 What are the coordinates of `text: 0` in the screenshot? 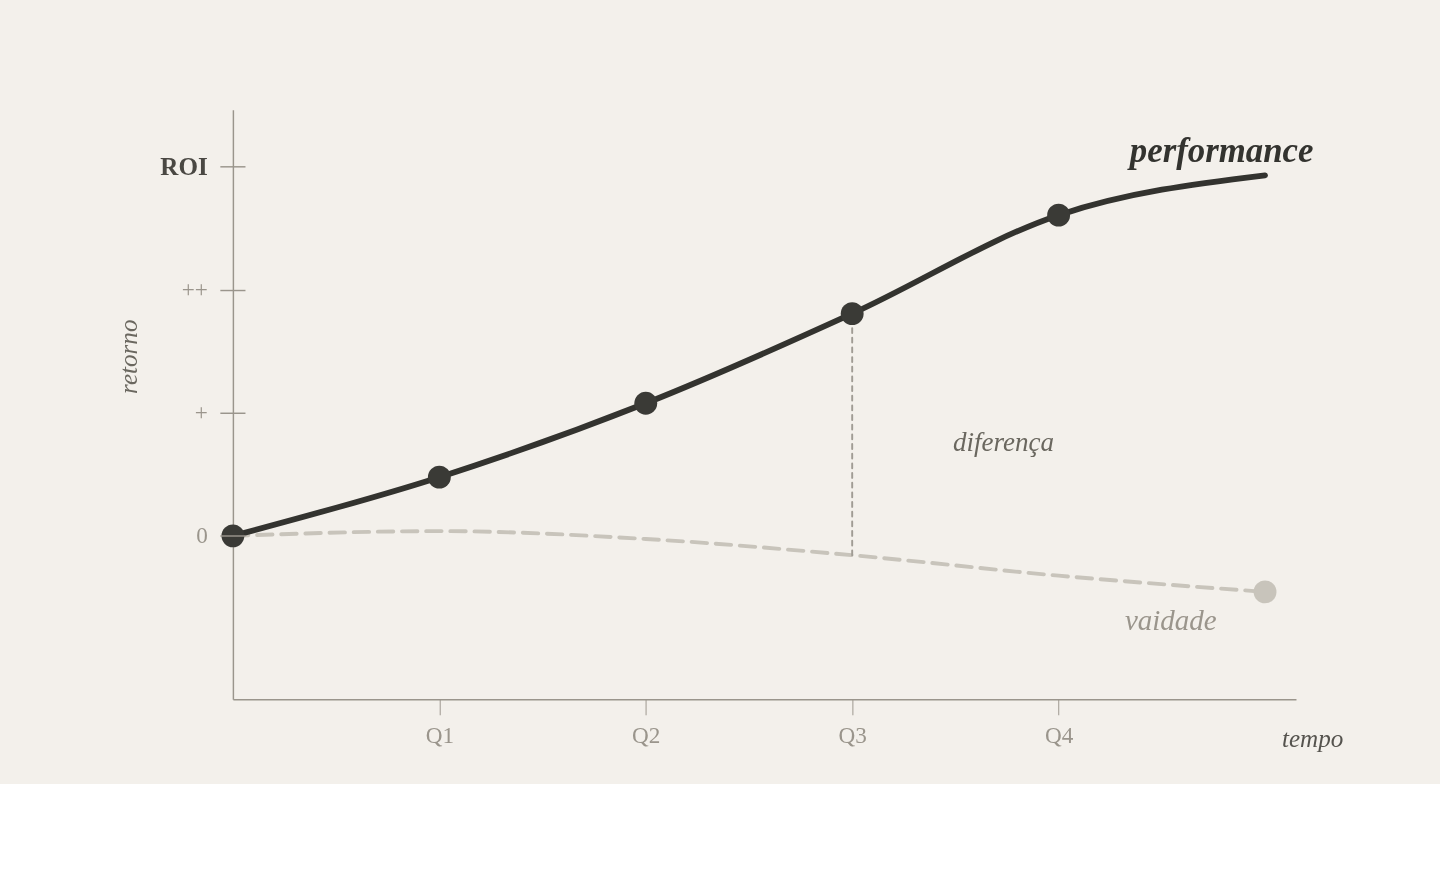 It's located at (202, 534).